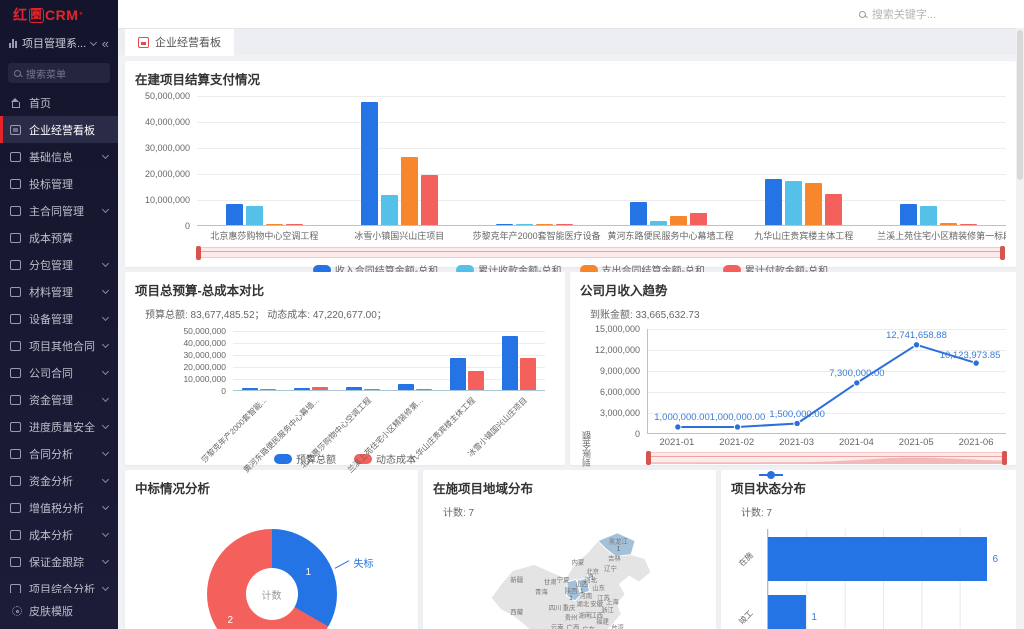 This screenshot has width=1024, height=629. I want to click on sidebar-item-1: 企业经营看板, so click(59, 129).